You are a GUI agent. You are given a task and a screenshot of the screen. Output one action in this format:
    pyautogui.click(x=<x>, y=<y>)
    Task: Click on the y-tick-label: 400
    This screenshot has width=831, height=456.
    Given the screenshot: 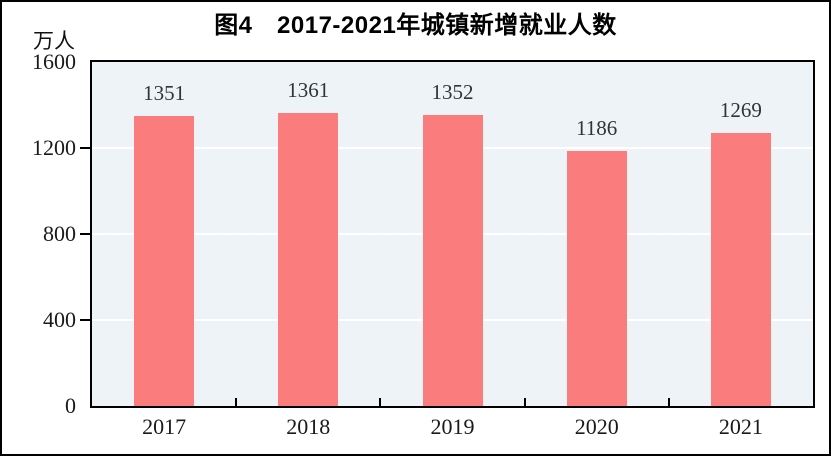 What is the action you would take?
    pyautogui.click(x=59, y=319)
    